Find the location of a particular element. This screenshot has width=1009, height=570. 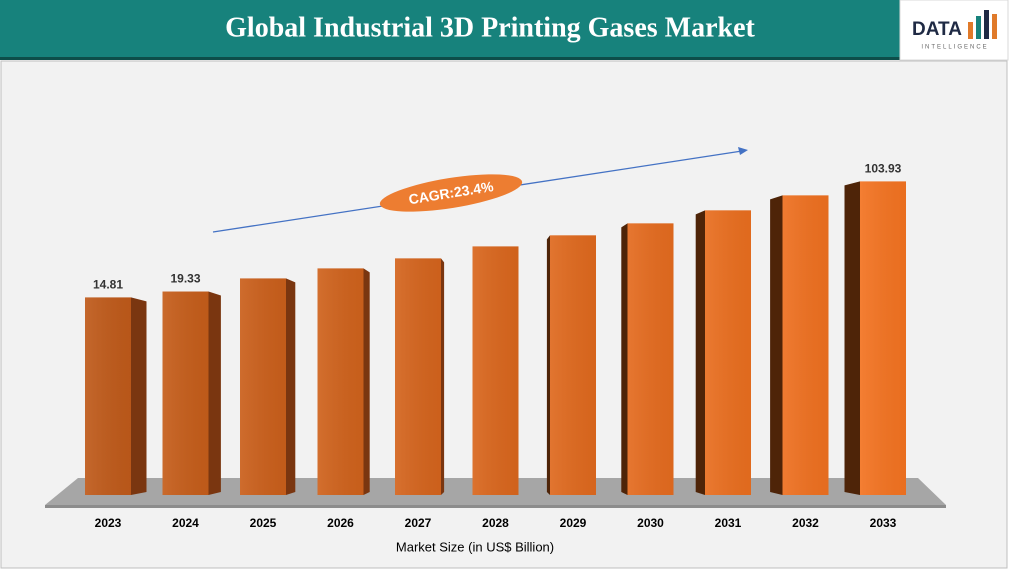

value-label: 103.93 is located at coordinates (883, 169).